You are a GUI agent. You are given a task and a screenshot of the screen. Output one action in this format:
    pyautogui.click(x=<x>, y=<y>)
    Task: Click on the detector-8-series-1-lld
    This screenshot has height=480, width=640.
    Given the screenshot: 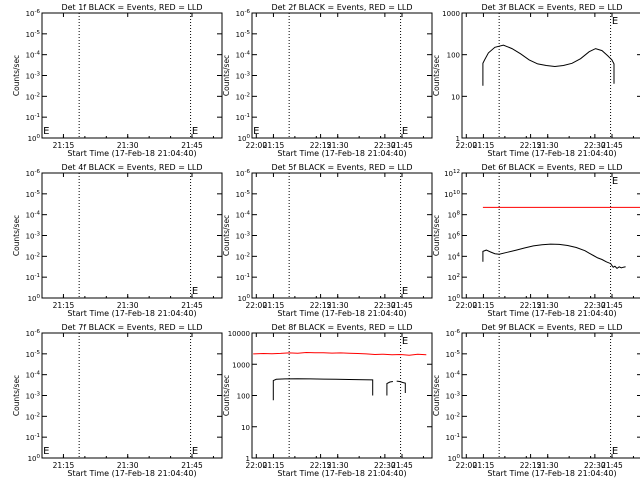 What is the action you would take?
    pyautogui.click(x=340, y=353)
    